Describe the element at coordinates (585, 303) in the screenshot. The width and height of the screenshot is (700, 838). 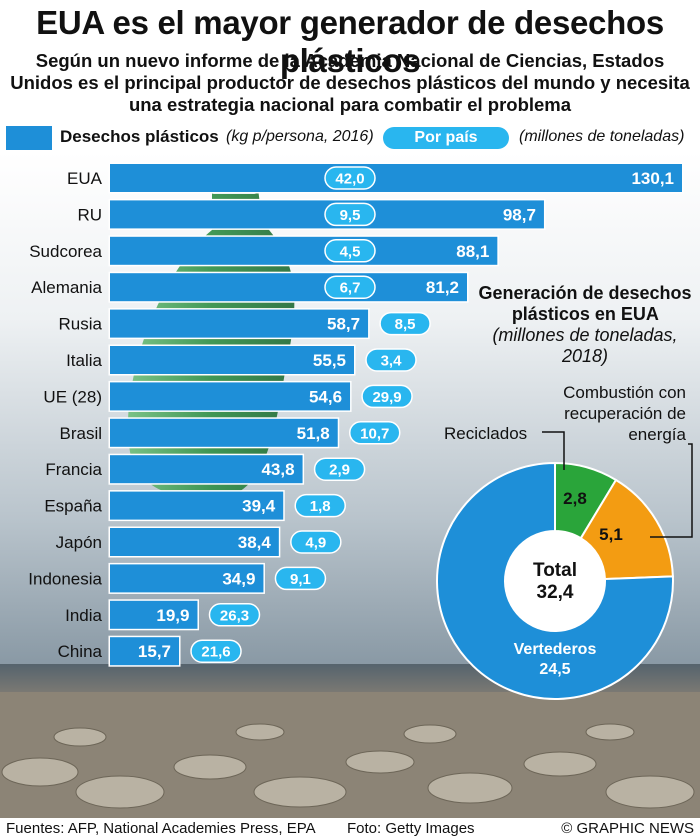
I see `donut-title-main: Generación de desechos plásticos en EUA` at that location.